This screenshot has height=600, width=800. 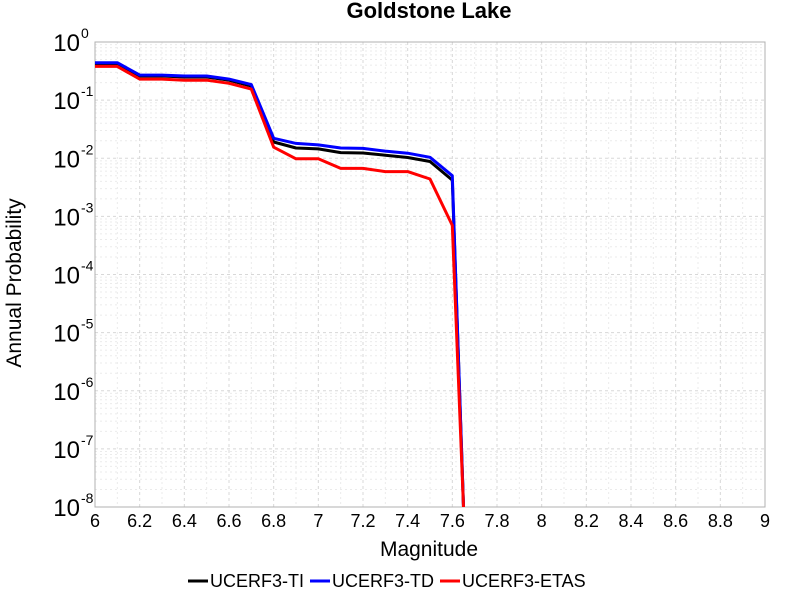 I want to click on x-tick-label: 8.8, so click(x=720, y=521).